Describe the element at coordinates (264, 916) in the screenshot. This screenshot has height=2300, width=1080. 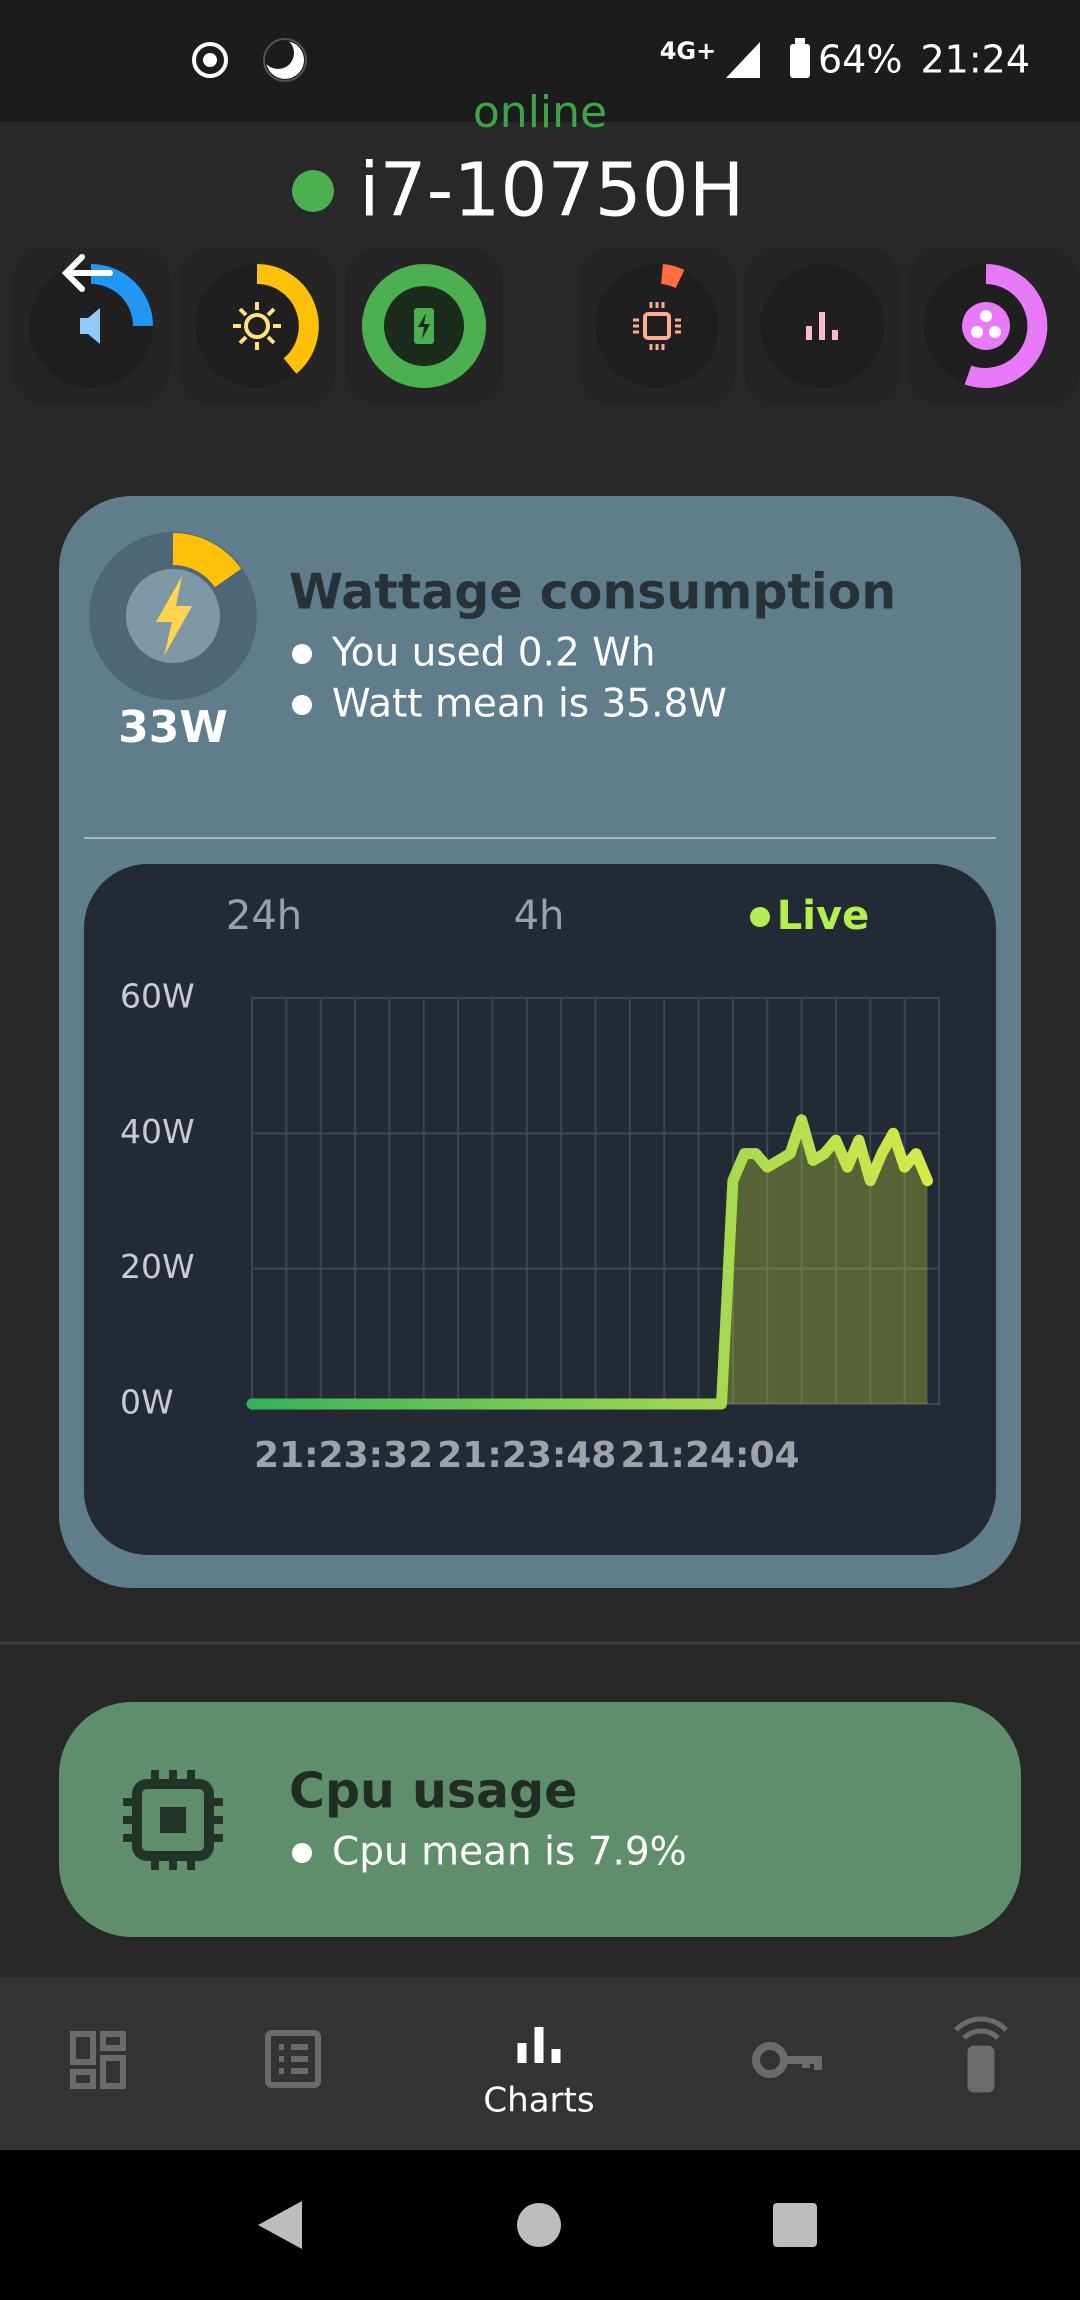
I see `tab: 24h` at that location.